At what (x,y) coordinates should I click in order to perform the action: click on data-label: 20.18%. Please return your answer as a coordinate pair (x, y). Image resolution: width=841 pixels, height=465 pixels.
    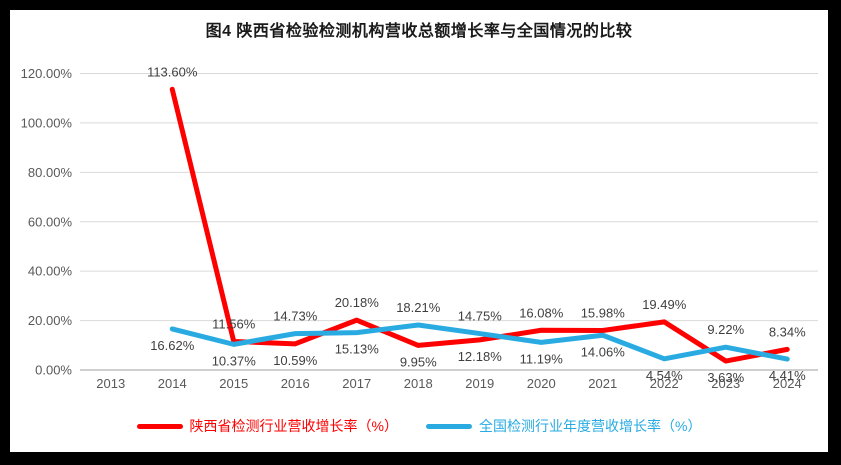
    Looking at the image, I should click on (357, 302).